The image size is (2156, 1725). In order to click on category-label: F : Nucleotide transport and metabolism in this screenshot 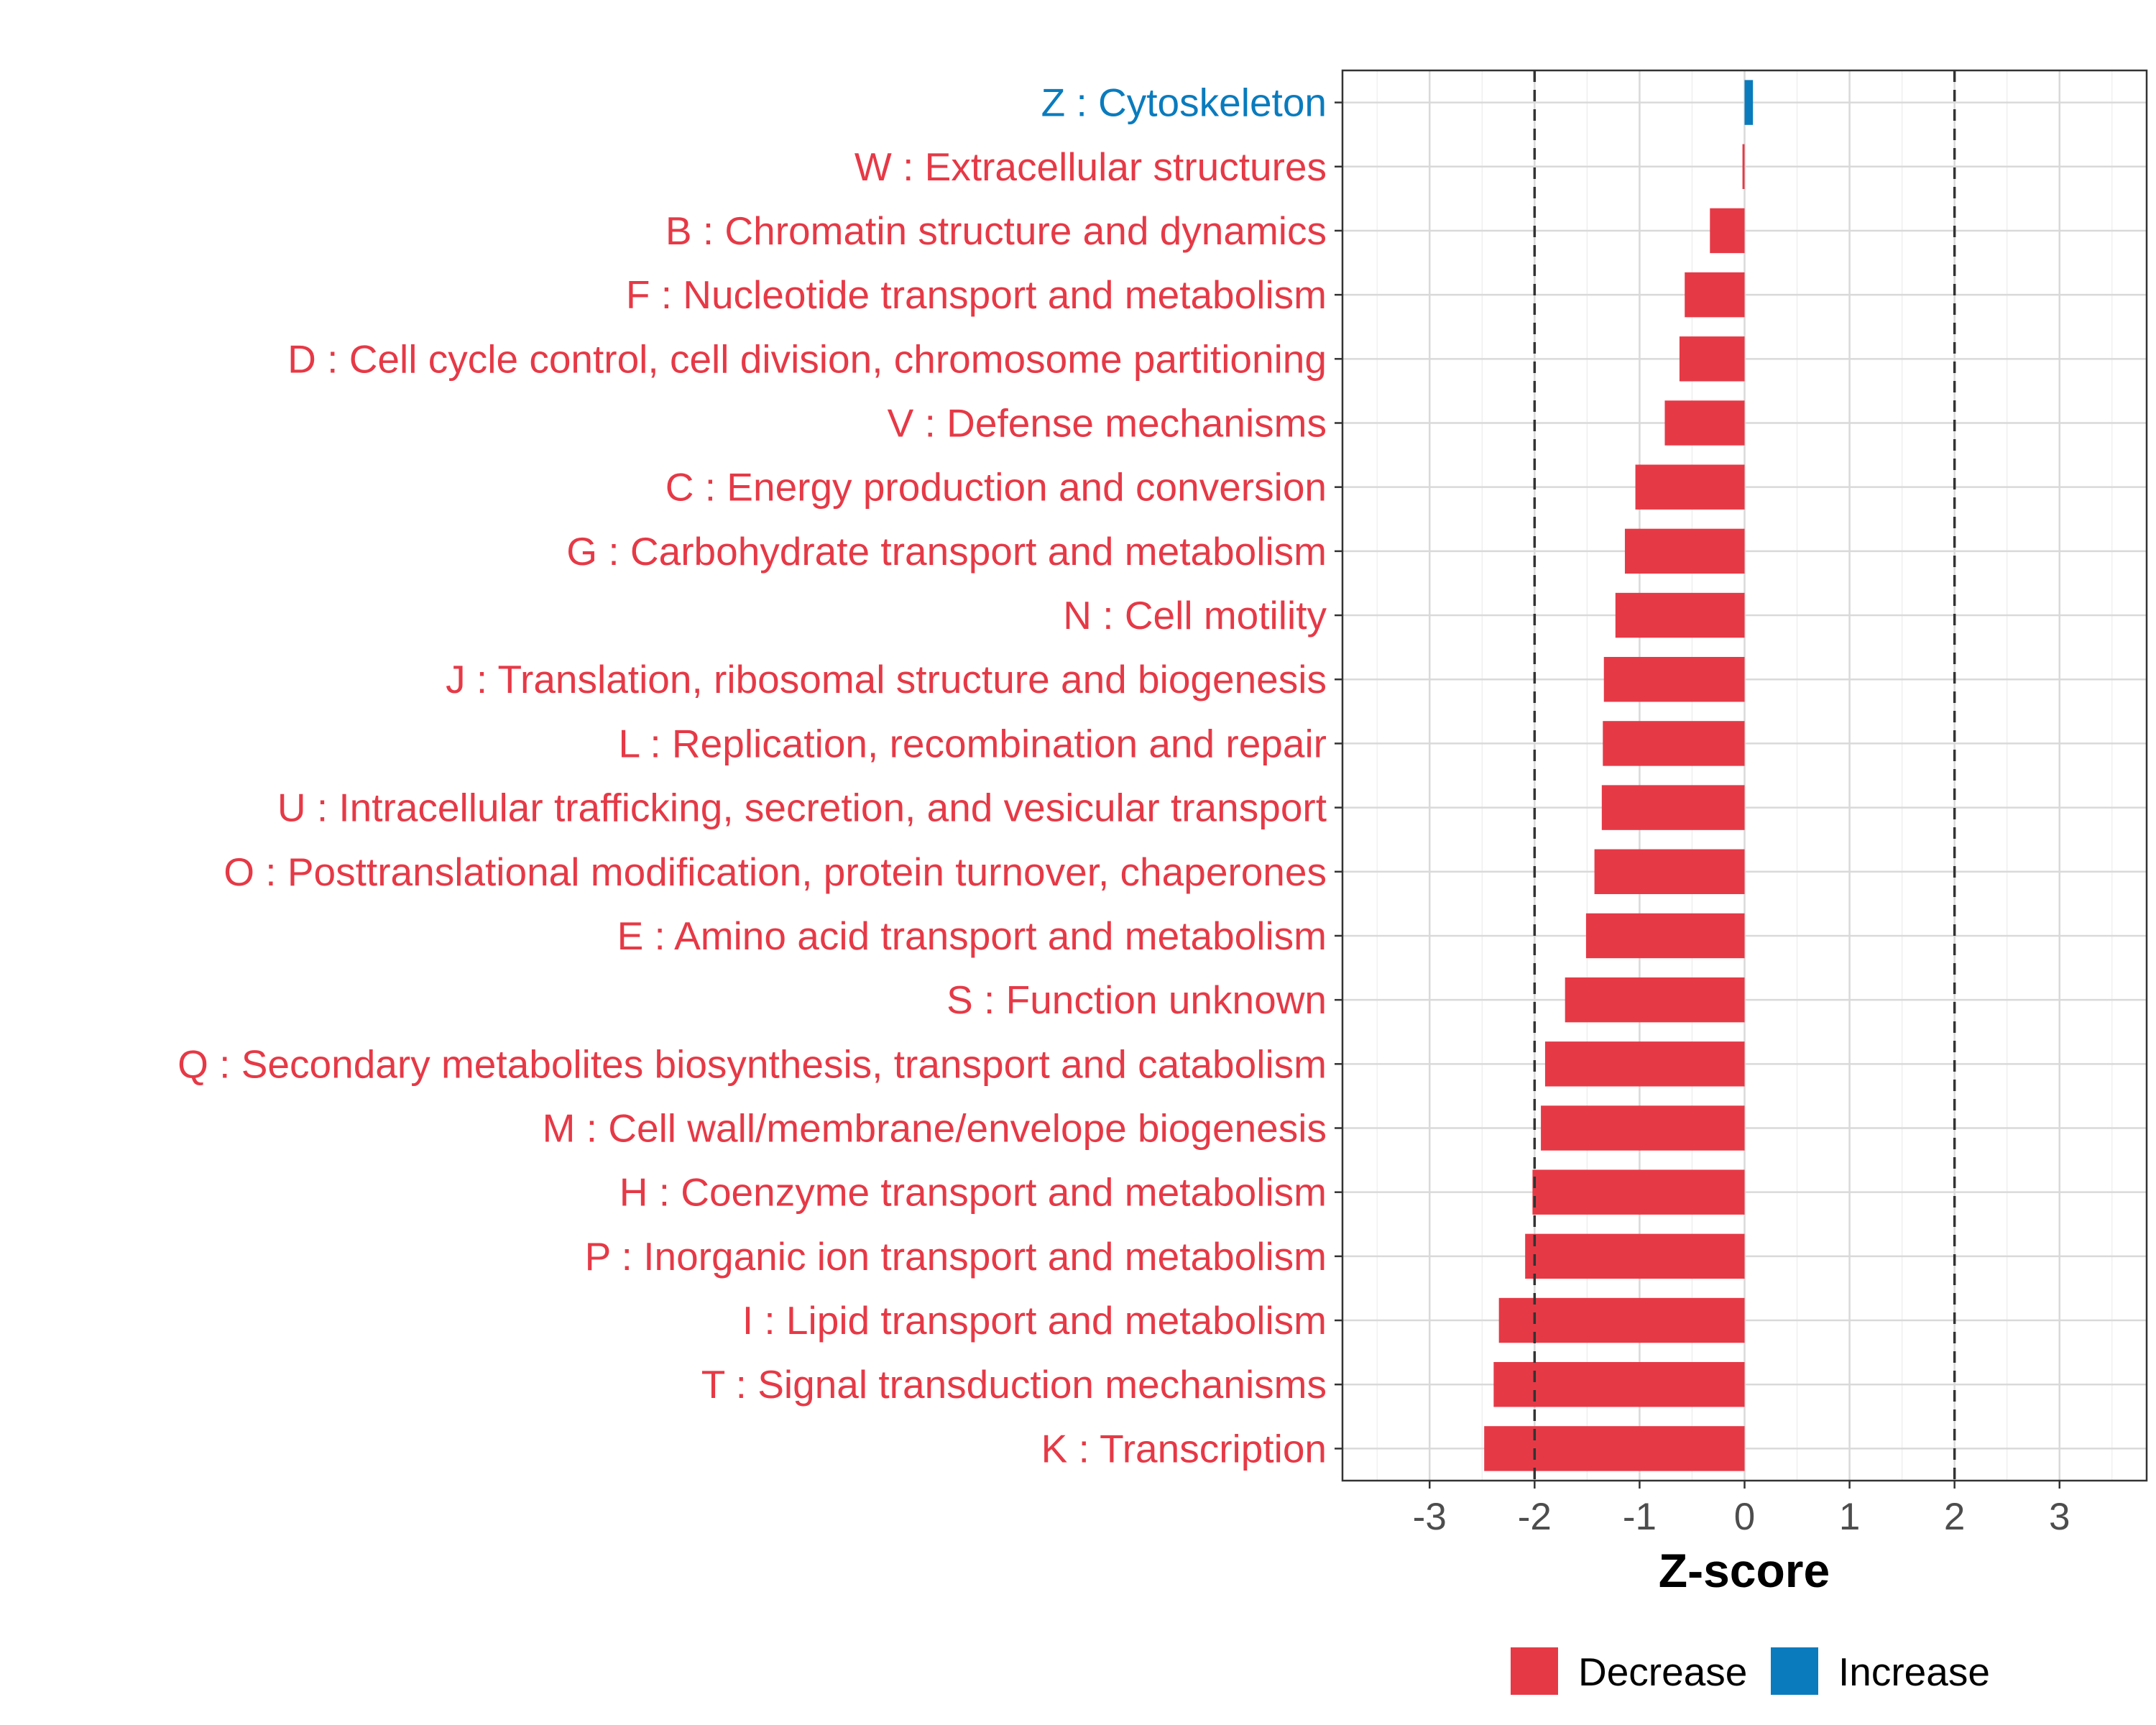, I will do `click(977, 294)`.